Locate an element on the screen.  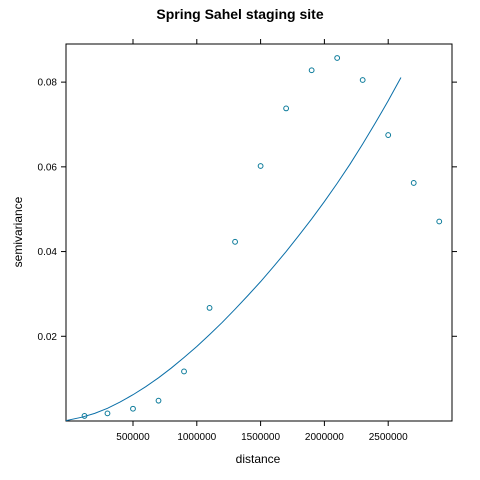
x-tick-label: 500000 is located at coordinates (133, 437).